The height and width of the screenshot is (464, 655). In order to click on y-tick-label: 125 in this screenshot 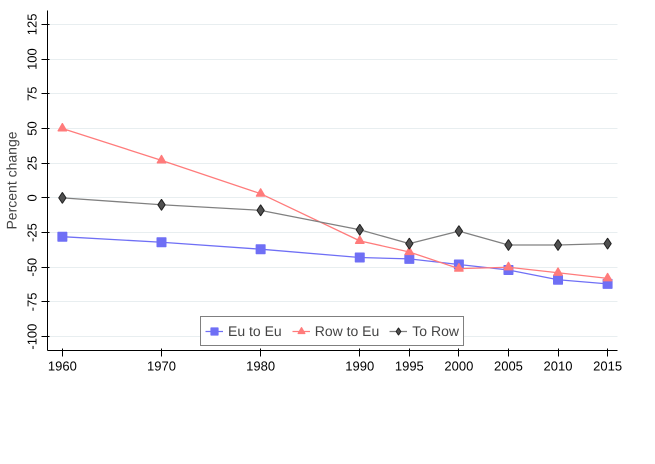, I will do `click(32, 25)`.